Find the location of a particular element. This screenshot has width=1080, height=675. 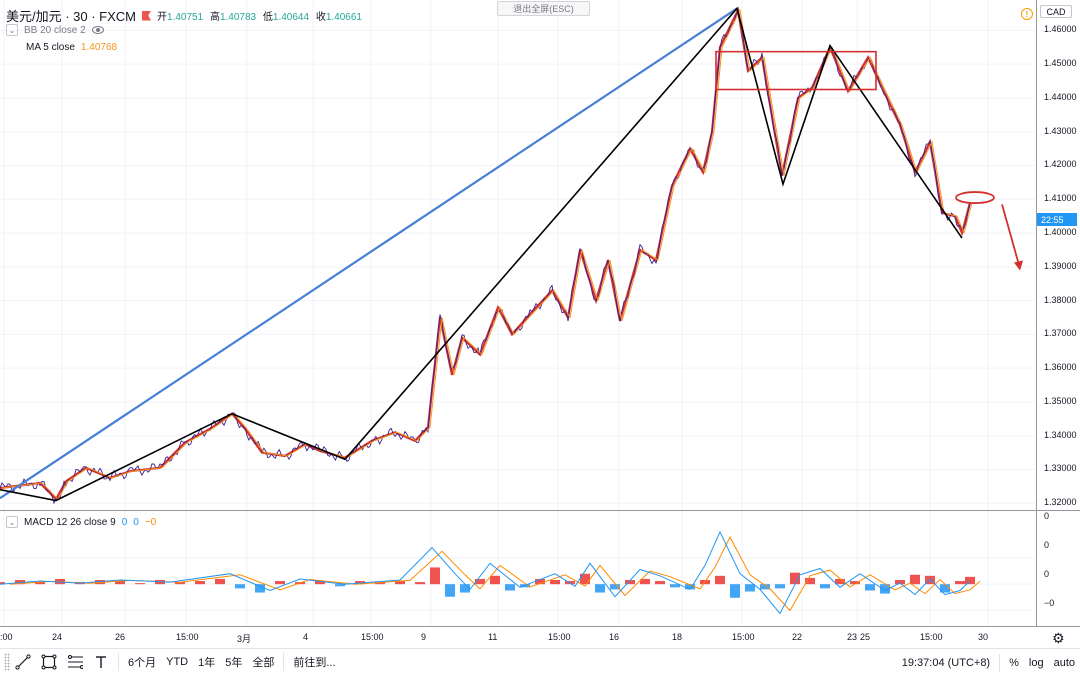

macd-axis: 0 0 0 −0 is located at coordinates (1058, 568).